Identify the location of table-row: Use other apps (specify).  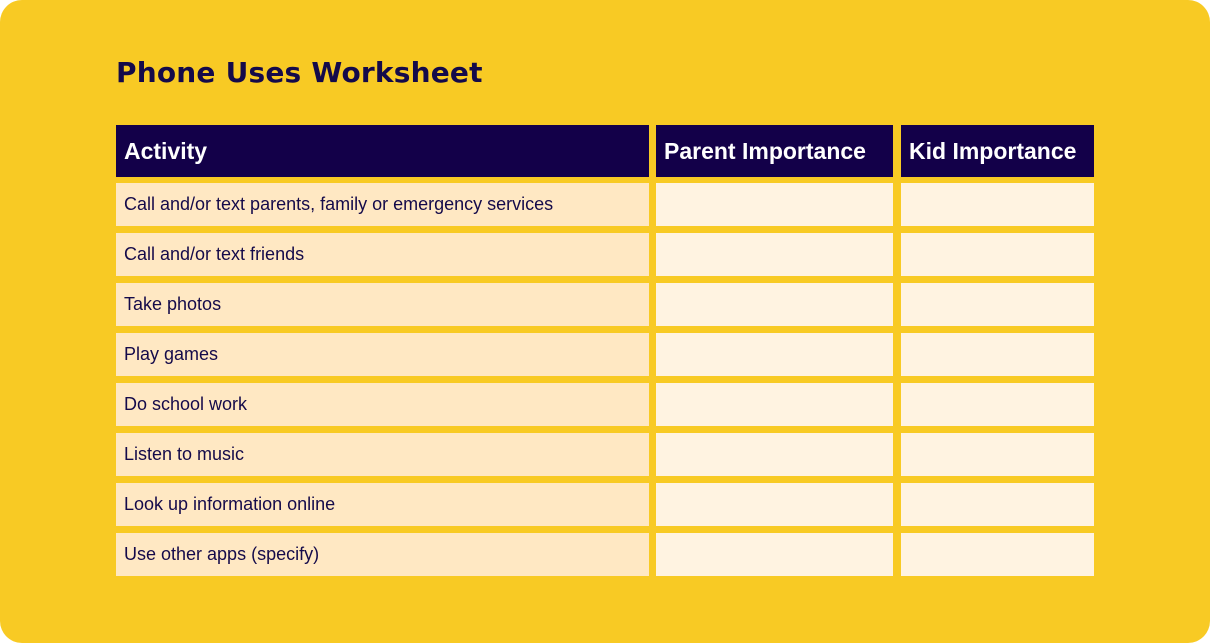
(605, 558).